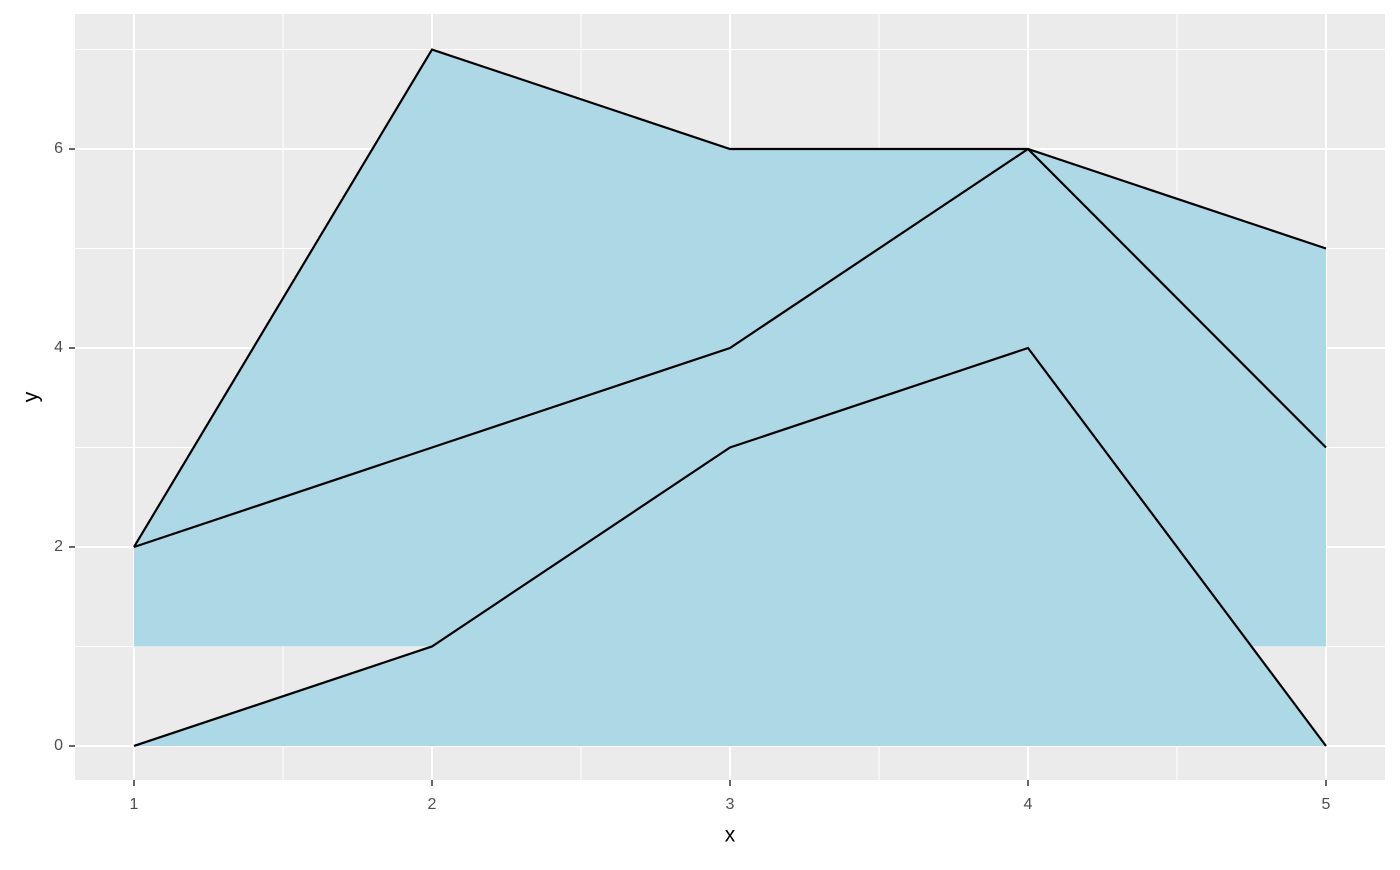  I want to click on x-tick-label: 4, so click(1028, 804).